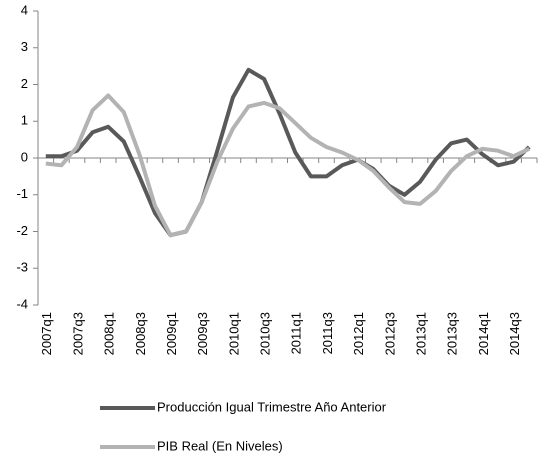 The image size is (547, 464). What do you see at coordinates (514, 333) in the screenshot?
I see `x-tick-label: 2014q3` at bounding box center [514, 333].